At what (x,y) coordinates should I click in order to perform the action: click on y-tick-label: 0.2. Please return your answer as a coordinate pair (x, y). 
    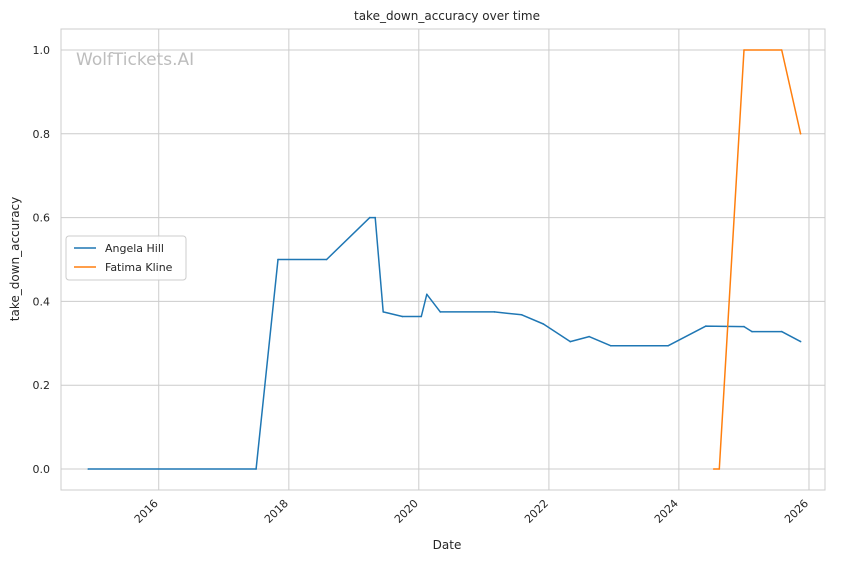
    Looking at the image, I should click on (42, 385).